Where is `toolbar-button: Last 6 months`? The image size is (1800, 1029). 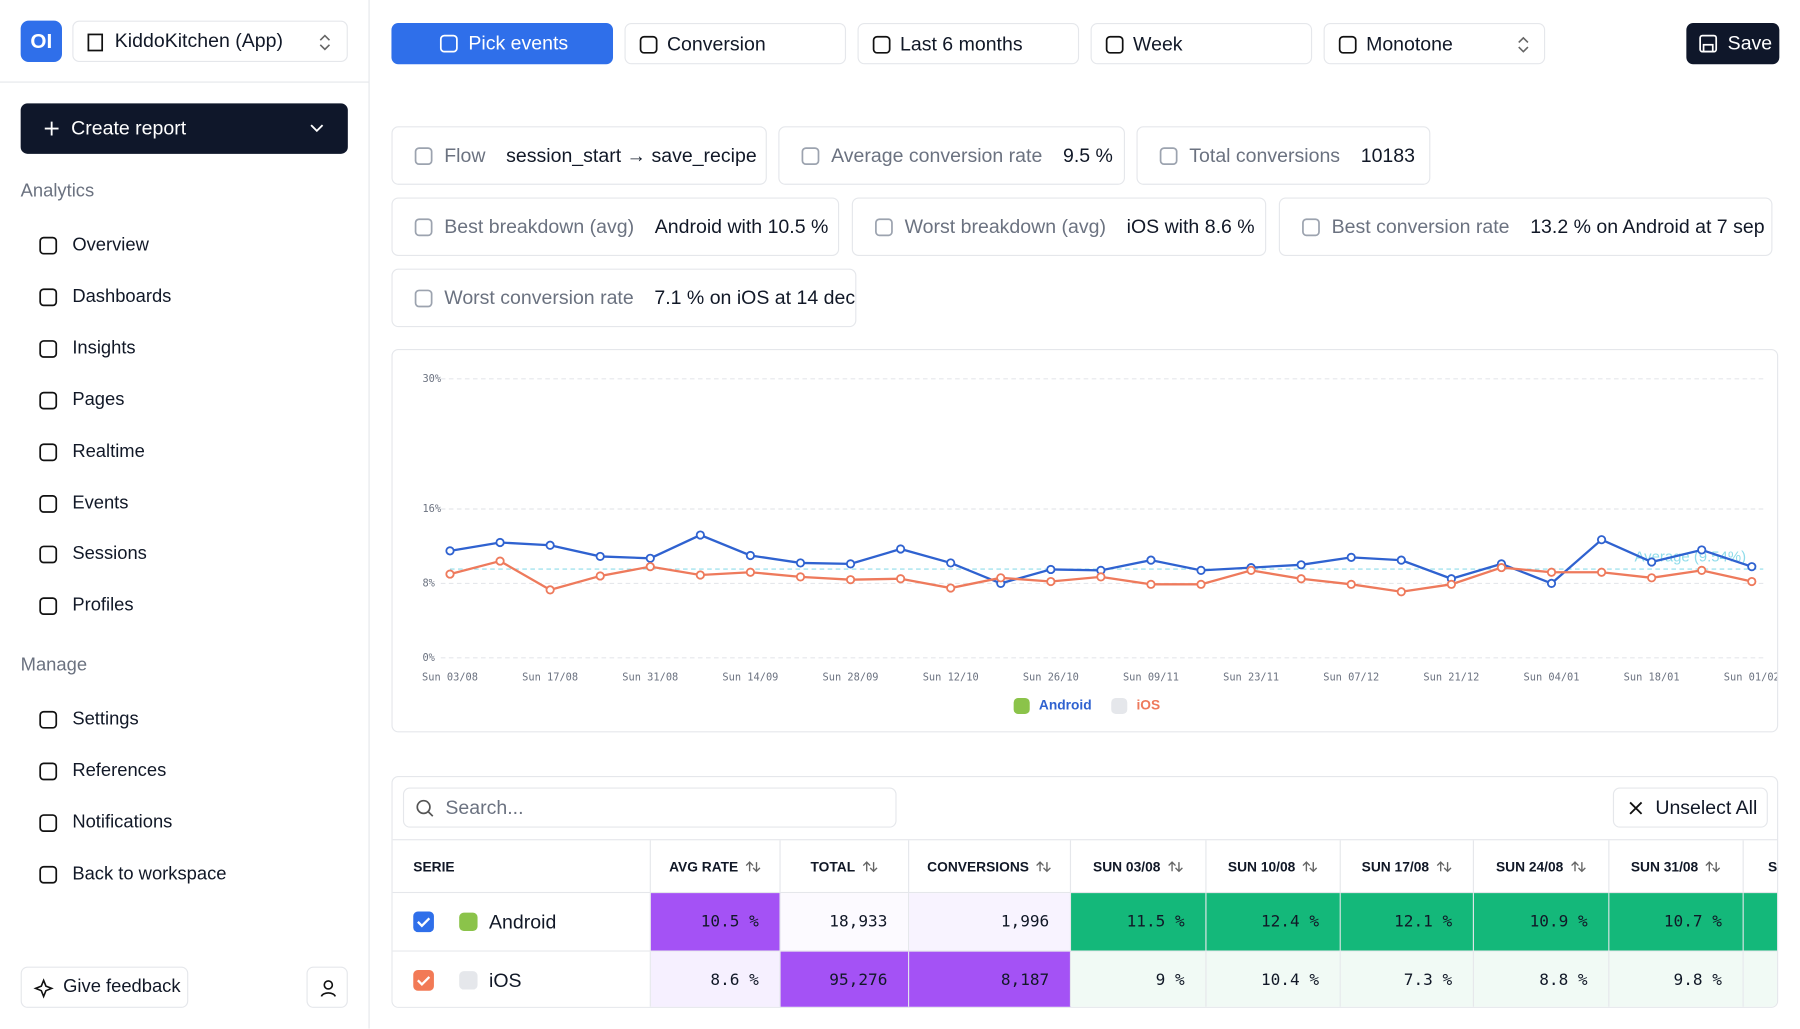
toolbar-button: Last 6 months is located at coordinates (968, 43).